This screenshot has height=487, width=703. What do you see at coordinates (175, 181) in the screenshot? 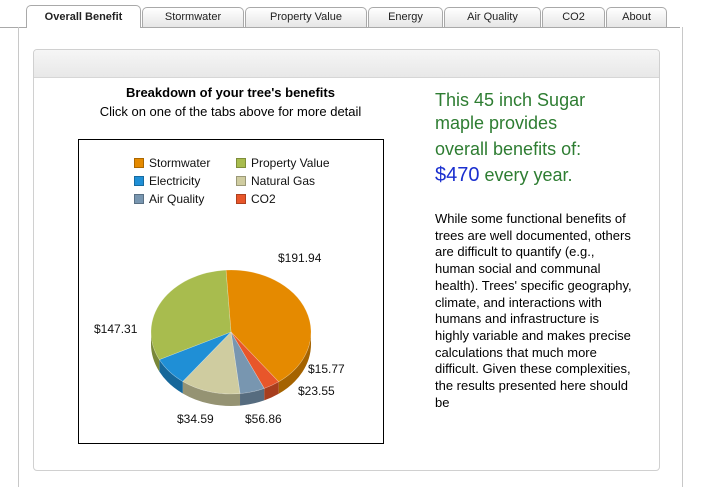
I see `legend-label: Electricity` at bounding box center [175, 181].